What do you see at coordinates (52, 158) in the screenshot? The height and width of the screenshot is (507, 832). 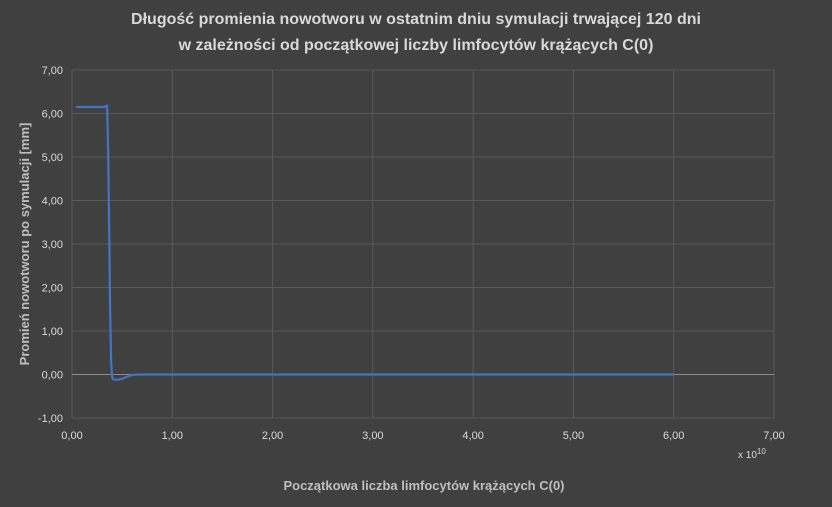 I see `y-tick-label: 5,00` at bounding box center [52, 158].